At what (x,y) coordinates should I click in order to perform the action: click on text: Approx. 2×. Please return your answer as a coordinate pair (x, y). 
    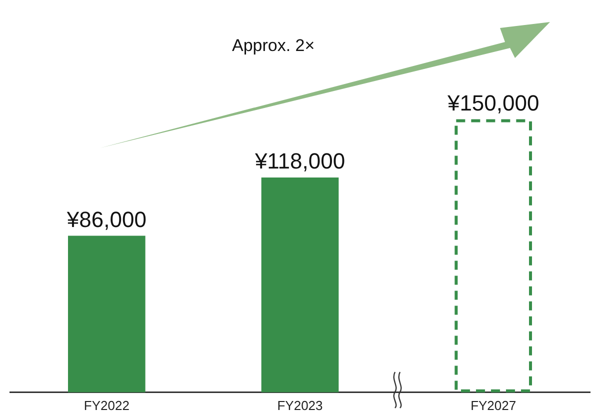
    Looking at the image, I should click on (273, 46).